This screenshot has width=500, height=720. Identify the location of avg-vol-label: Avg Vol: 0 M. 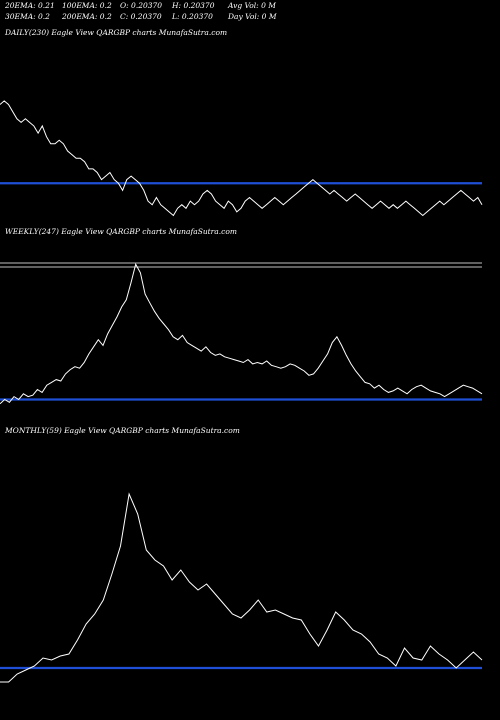
(252, 5).